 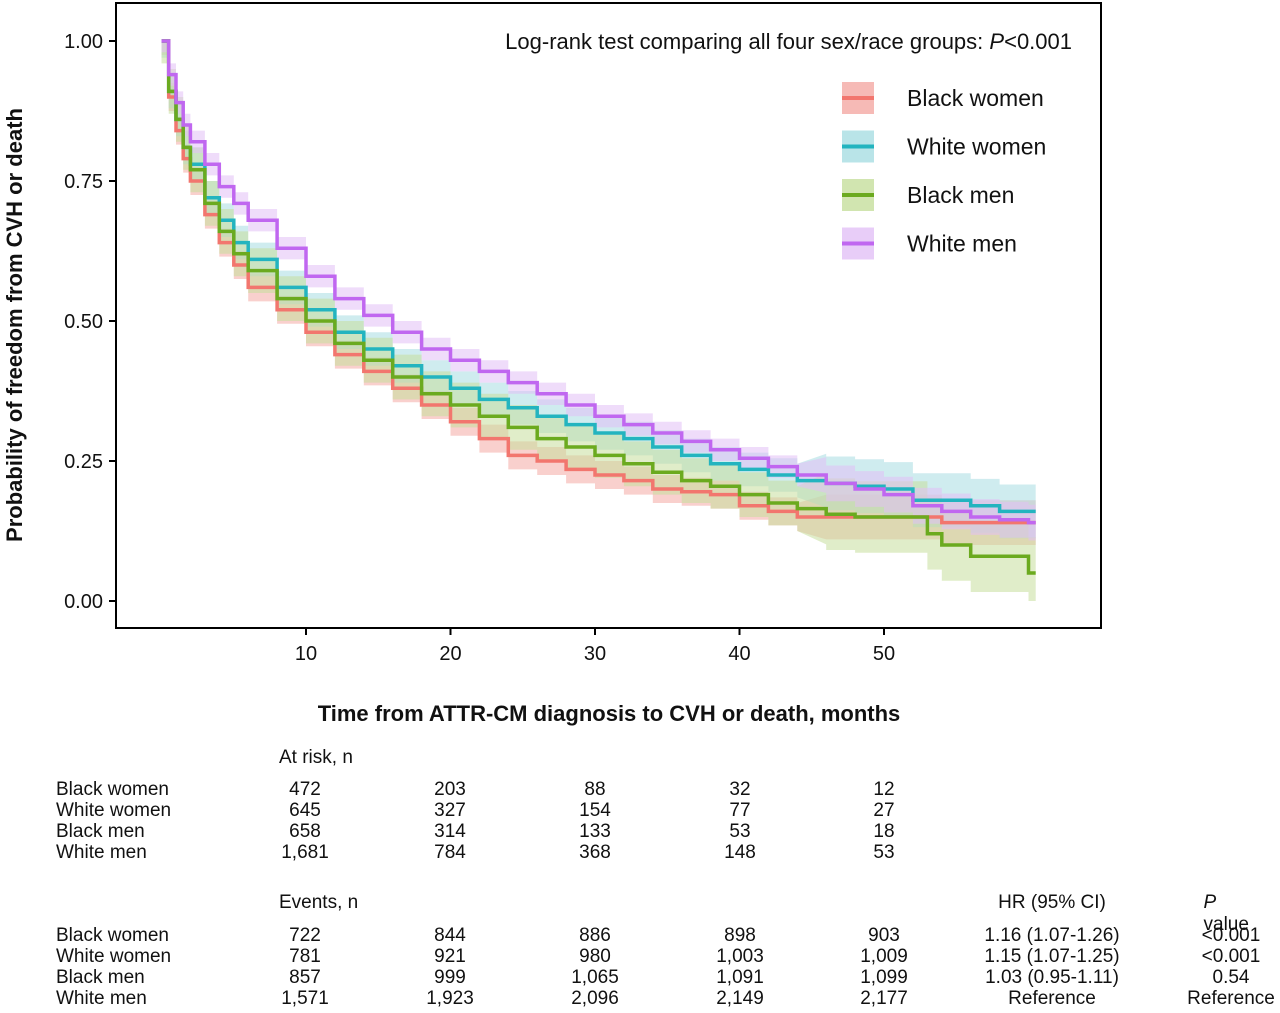 What do you see at coordinates (114, 956) in the screenshot?
I see `events-row-label: White women` at bounding box center [114, 956].